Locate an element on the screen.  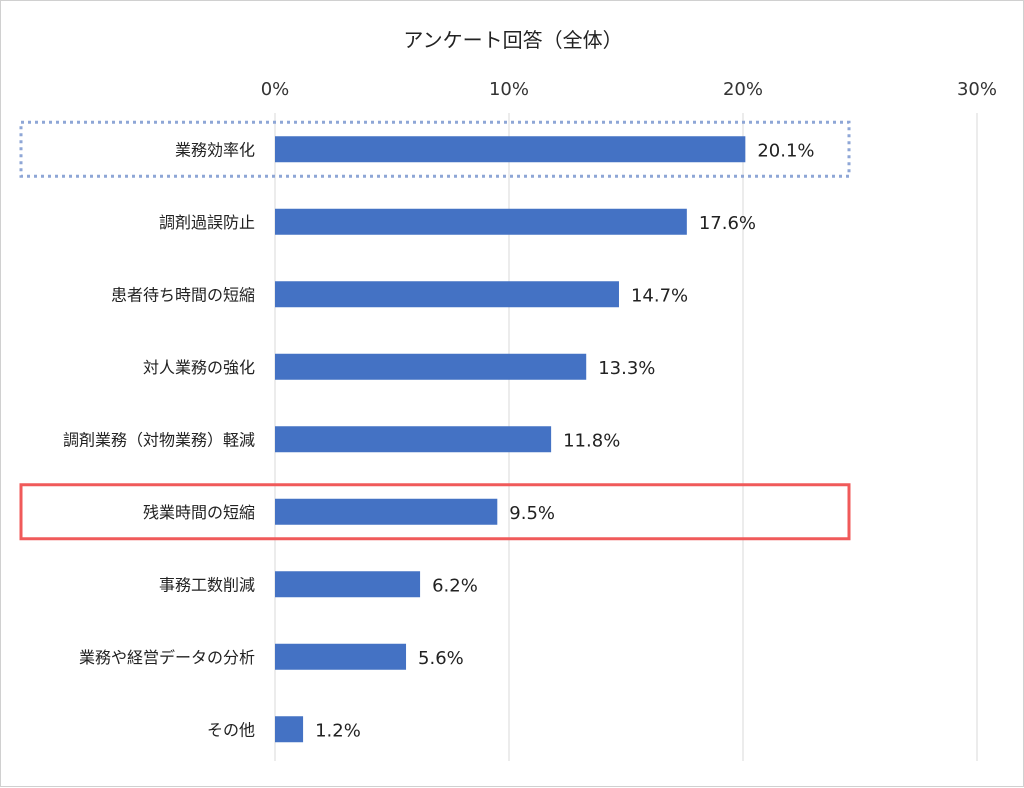
data-label: 11.8% is located at coordinates (591, 440).